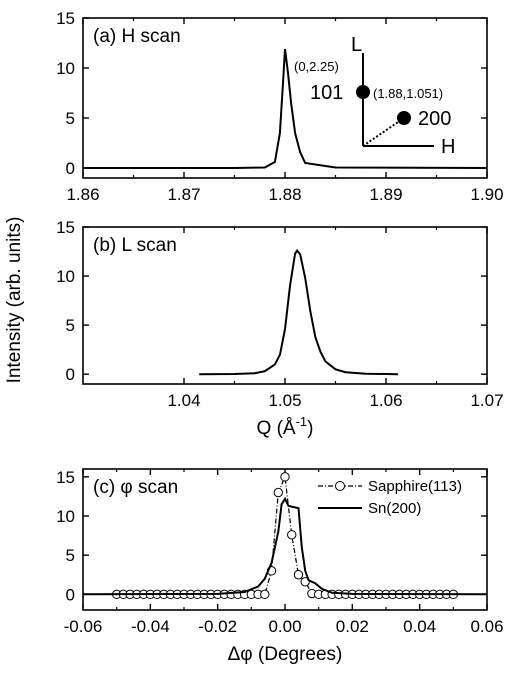 Image resolution: width=515 pixels, height=686 pixels. I want to click on x-tick-label: 0.00, so click(284, 626).